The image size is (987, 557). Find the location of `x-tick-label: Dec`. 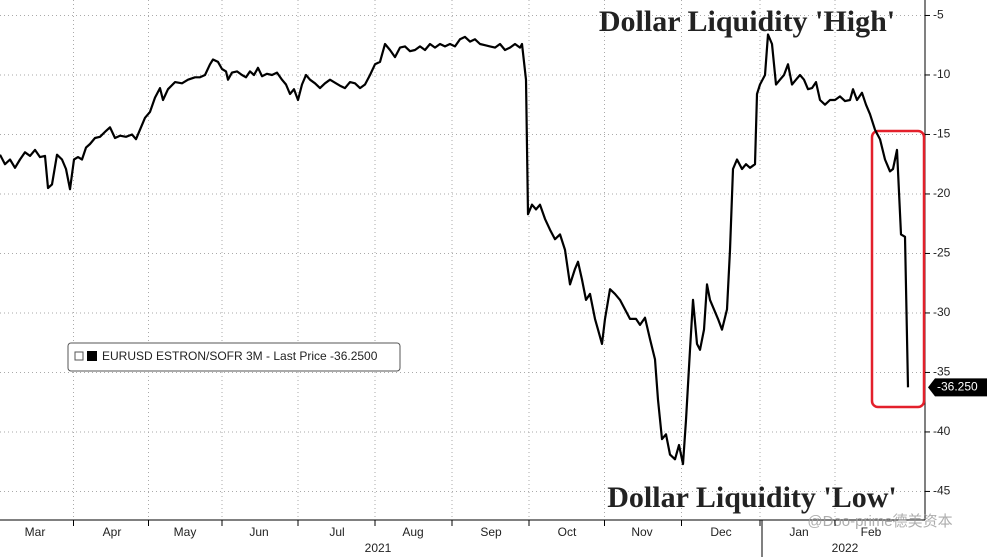

x-tick-label: Dec is located at coordinates (720, 532).